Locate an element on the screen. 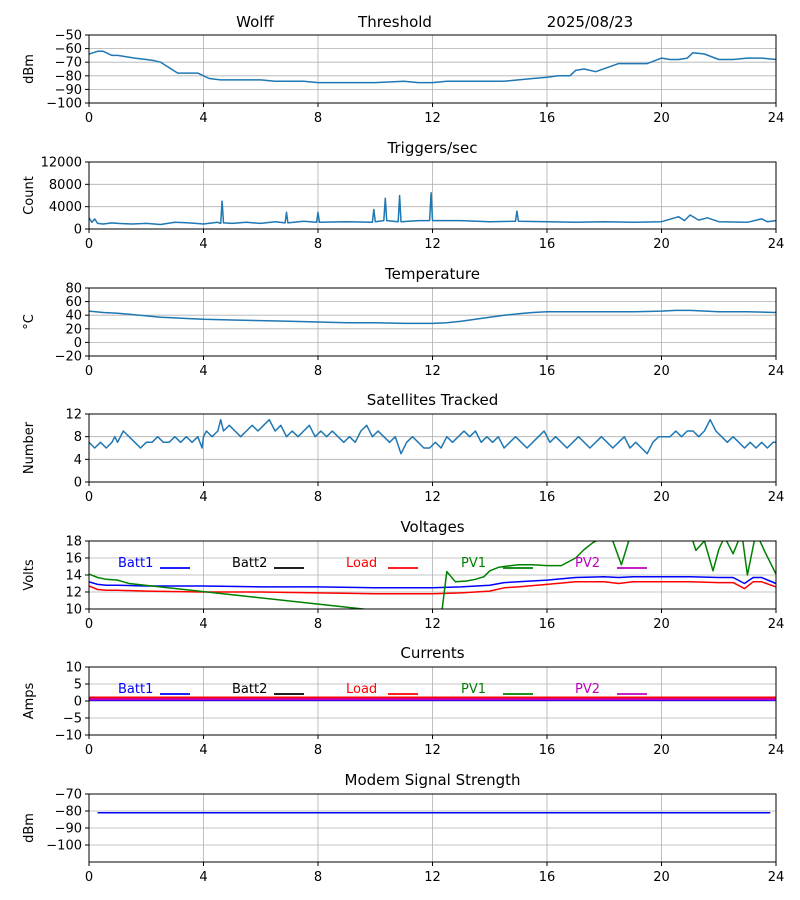  temperature-xtick-label-0: 0 is located at coordinates (89, 371).